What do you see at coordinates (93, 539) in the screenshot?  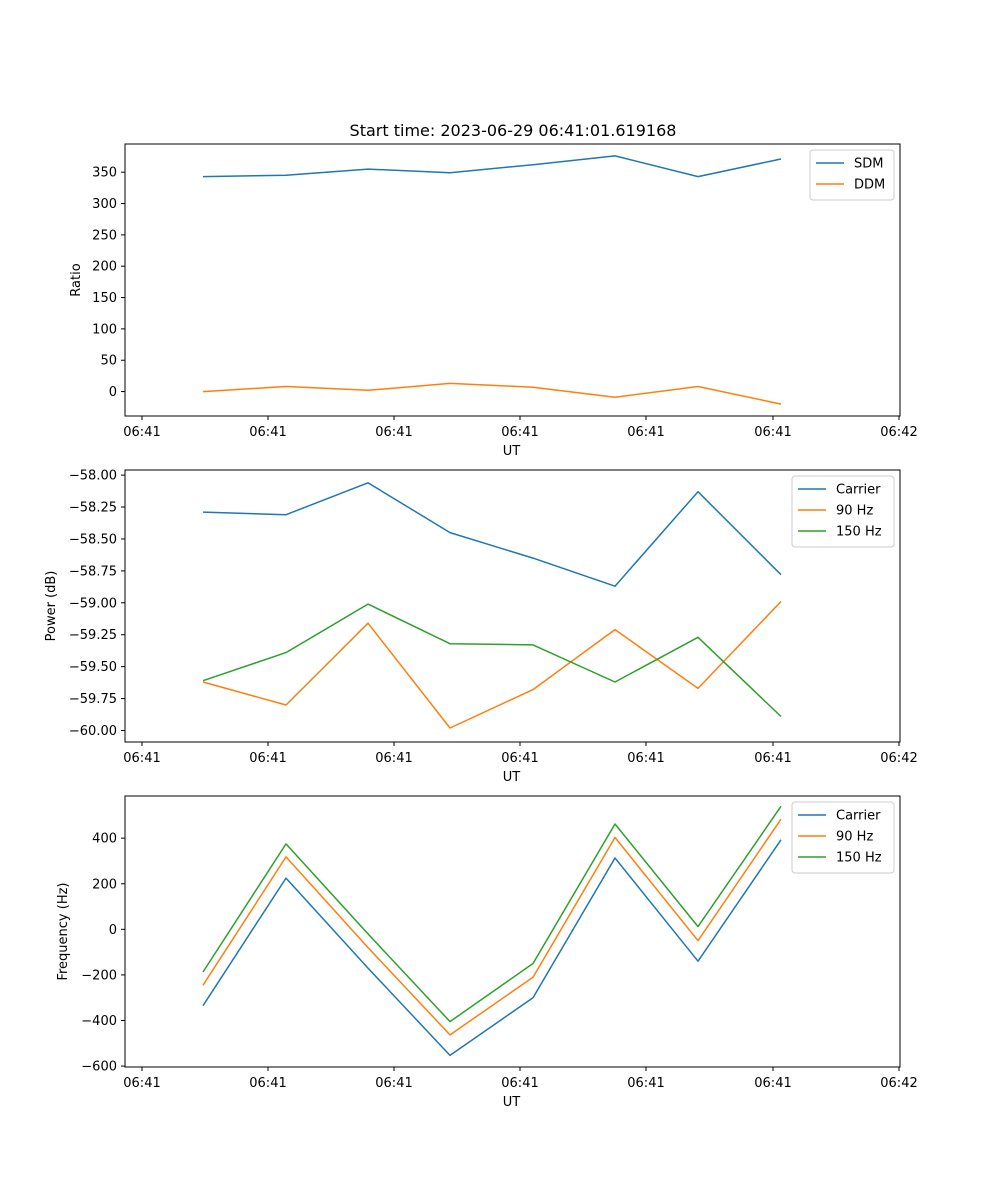 I see `y-tick-label: −58.50` at bounding box center [93, 539].